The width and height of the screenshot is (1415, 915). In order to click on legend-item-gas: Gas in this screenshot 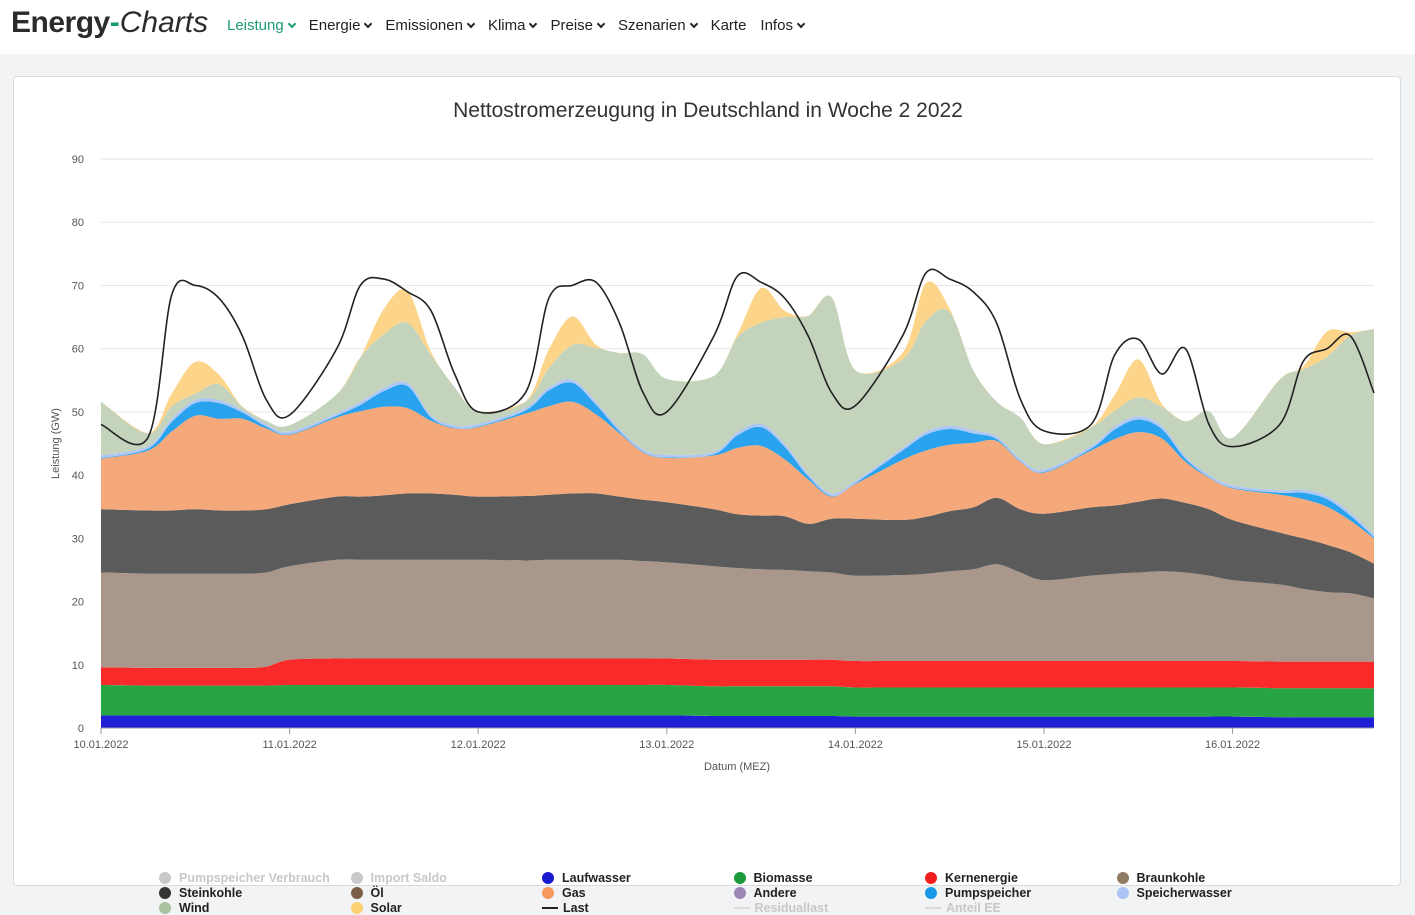, I will do `click(564, 893)`.